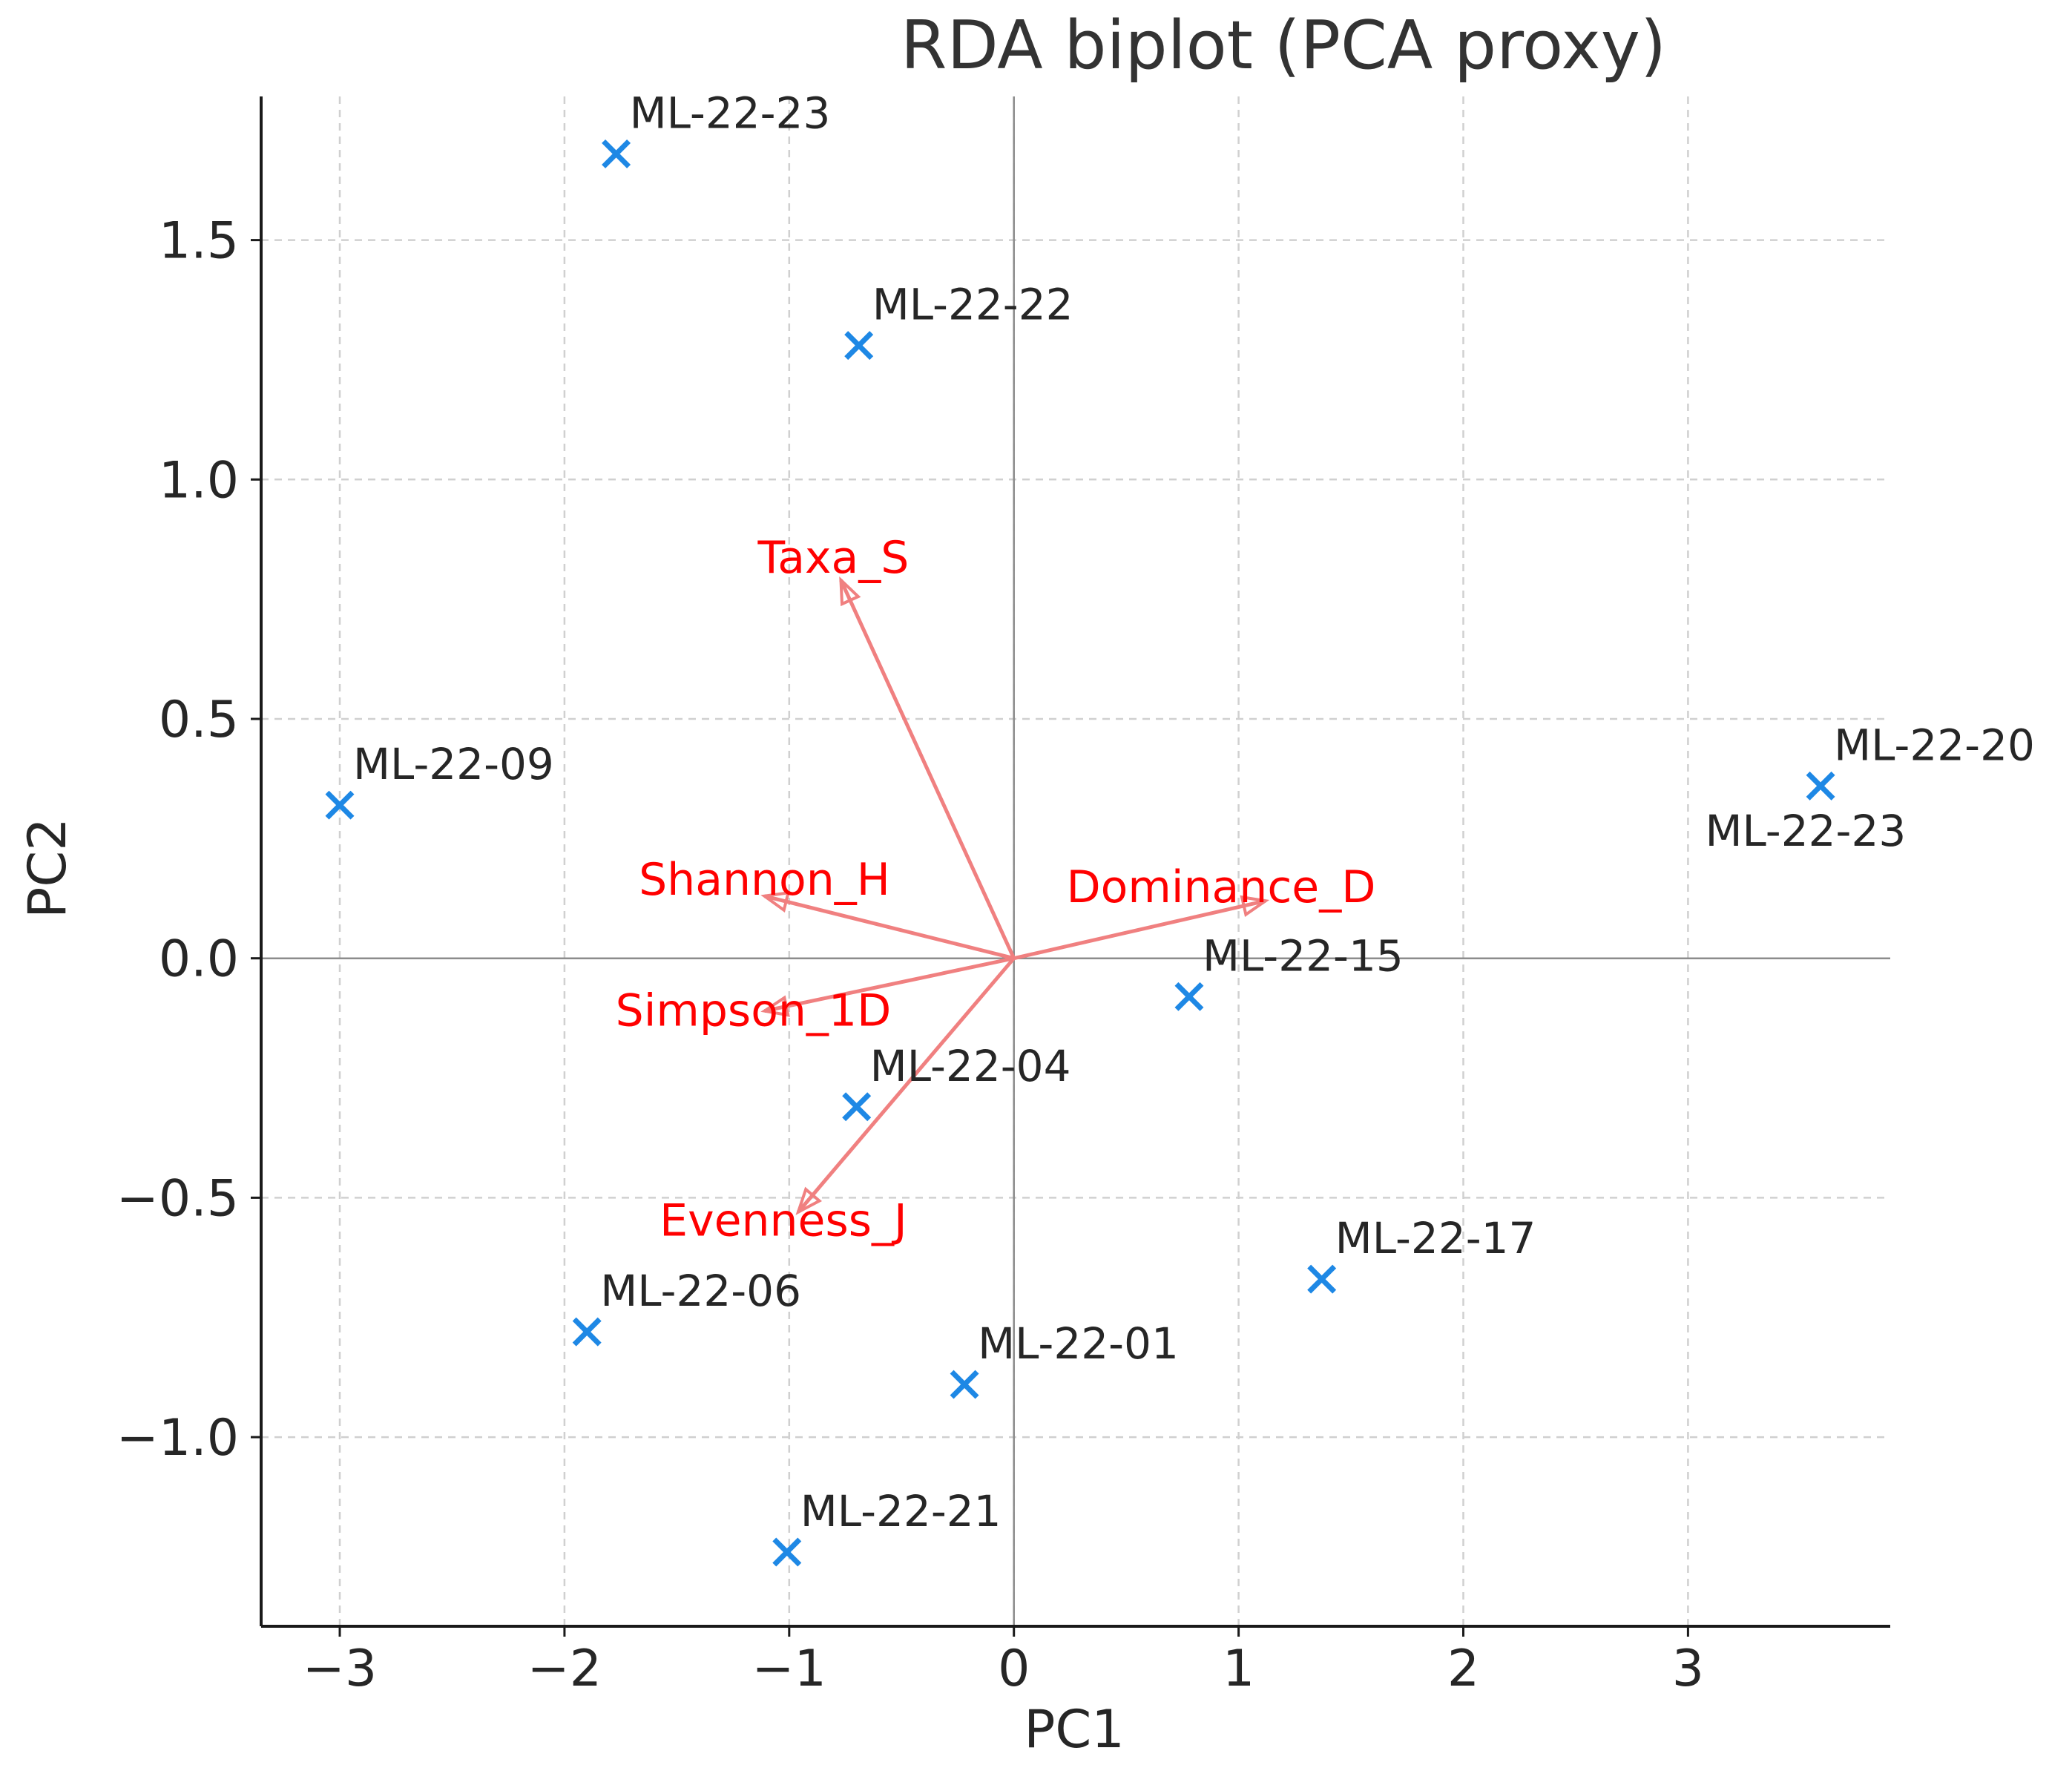 This screenshot has width=2072, height=1765. I want to click on point-label: ML-22-06, so click(700, 1291).